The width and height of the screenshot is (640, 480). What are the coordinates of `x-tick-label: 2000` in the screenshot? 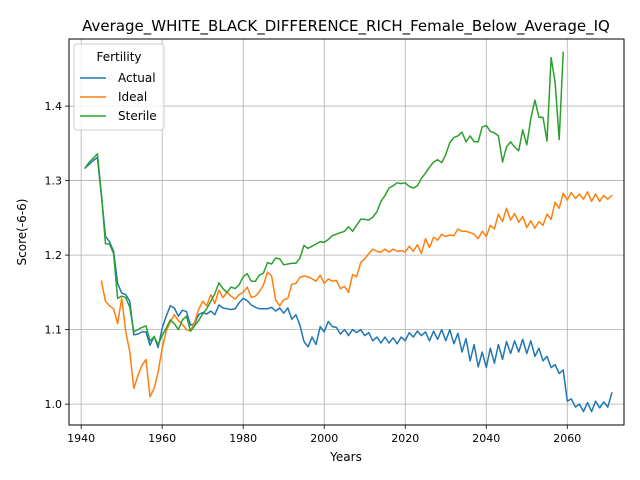 It's located at (324, 438).